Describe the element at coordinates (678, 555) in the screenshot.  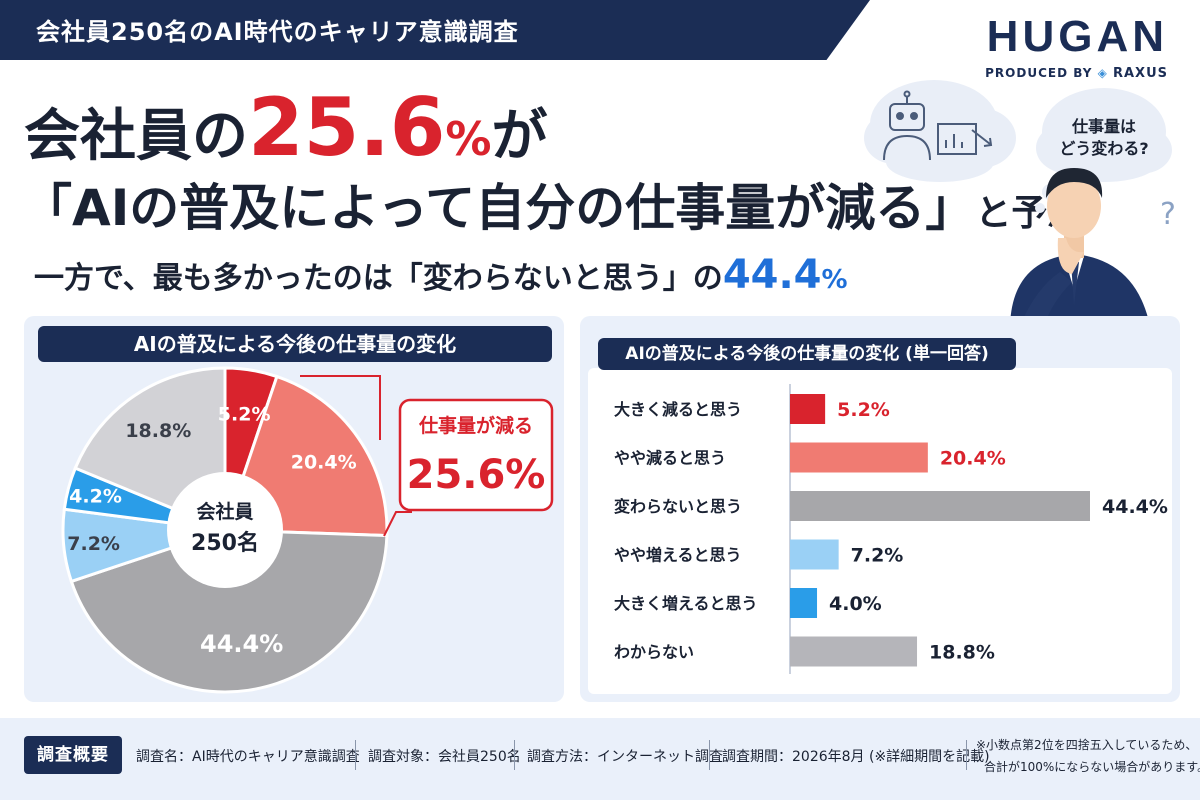
I see `bar-category-label: やや増えると思う` at that location.